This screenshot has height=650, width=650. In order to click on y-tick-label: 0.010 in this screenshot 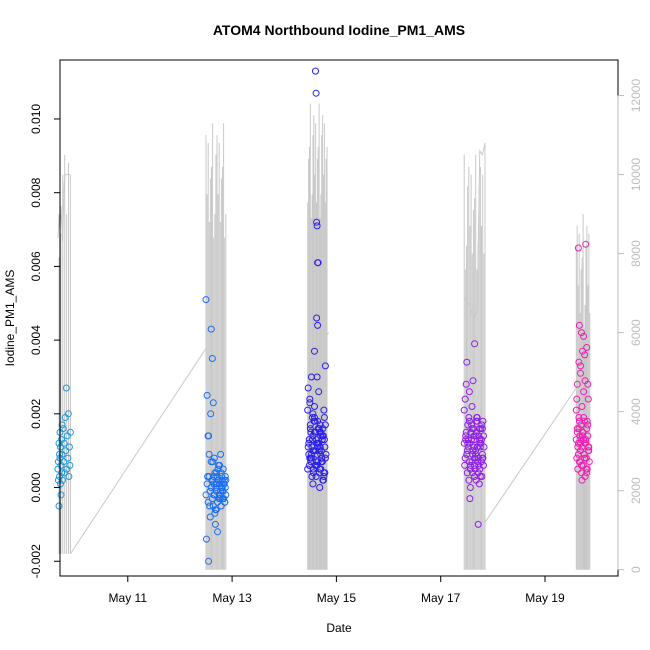, I will do `click(36, 119)`.